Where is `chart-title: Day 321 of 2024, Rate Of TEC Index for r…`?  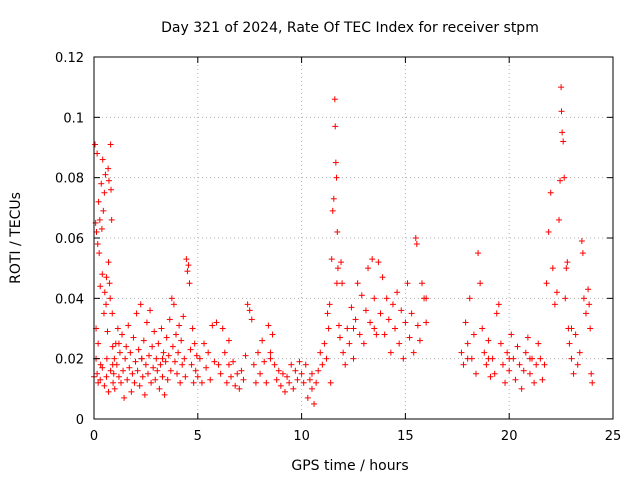 chart-title: Day 321 of 2024, Rate Of TEC Index for r… is located at coordinates (350, 28).